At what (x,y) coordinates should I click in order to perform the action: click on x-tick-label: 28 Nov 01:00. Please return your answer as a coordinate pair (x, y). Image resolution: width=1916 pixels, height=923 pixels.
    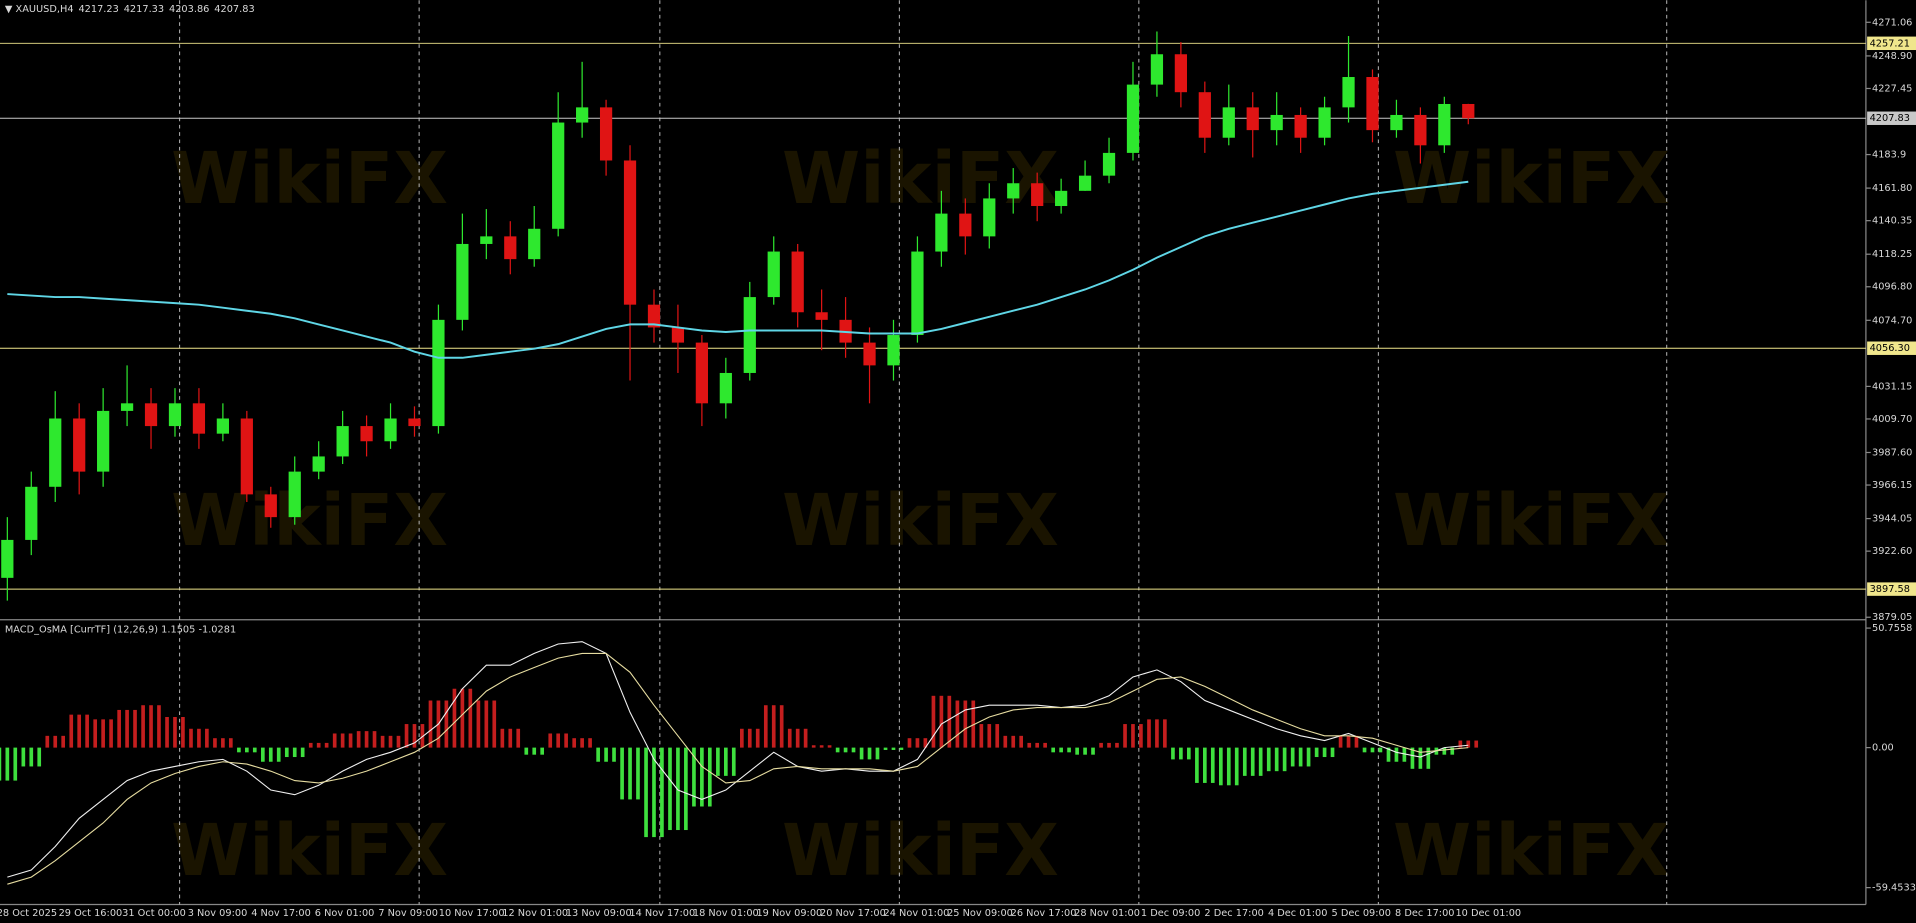
    Looking at the image, I should click on (1107, 913).